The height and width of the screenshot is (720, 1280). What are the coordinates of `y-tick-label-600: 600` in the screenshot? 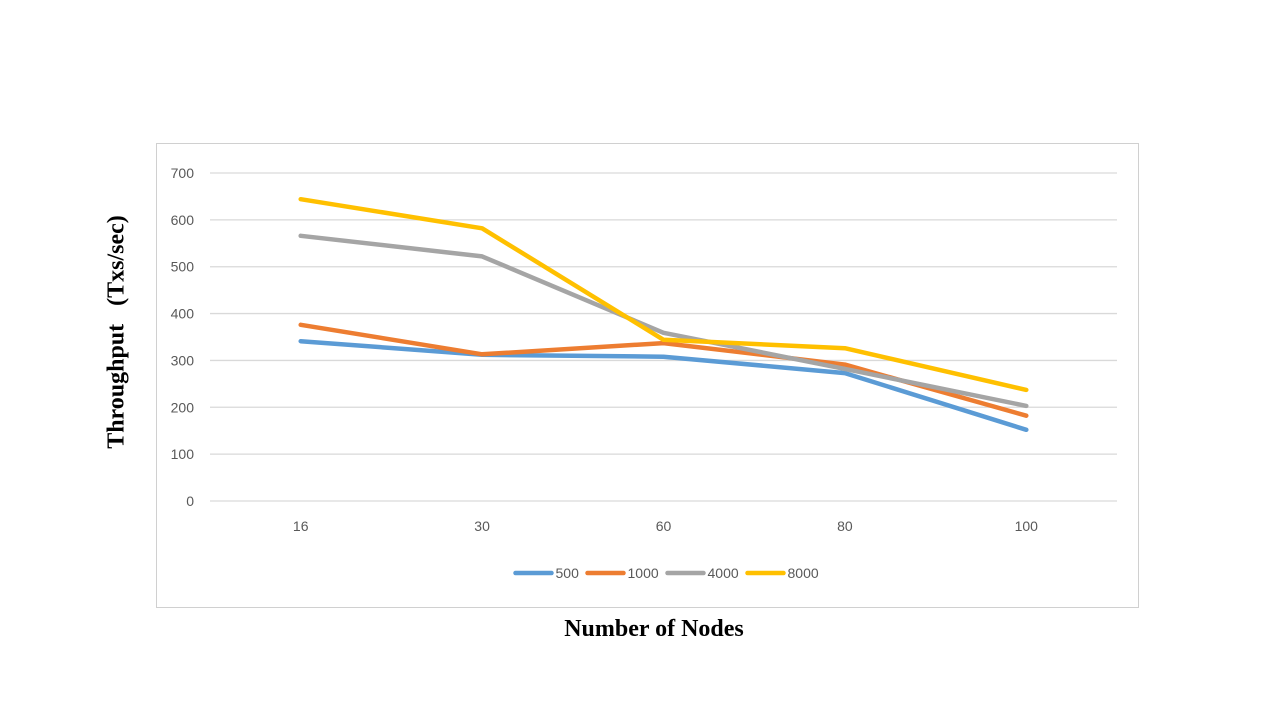 It's located at (183, 220).